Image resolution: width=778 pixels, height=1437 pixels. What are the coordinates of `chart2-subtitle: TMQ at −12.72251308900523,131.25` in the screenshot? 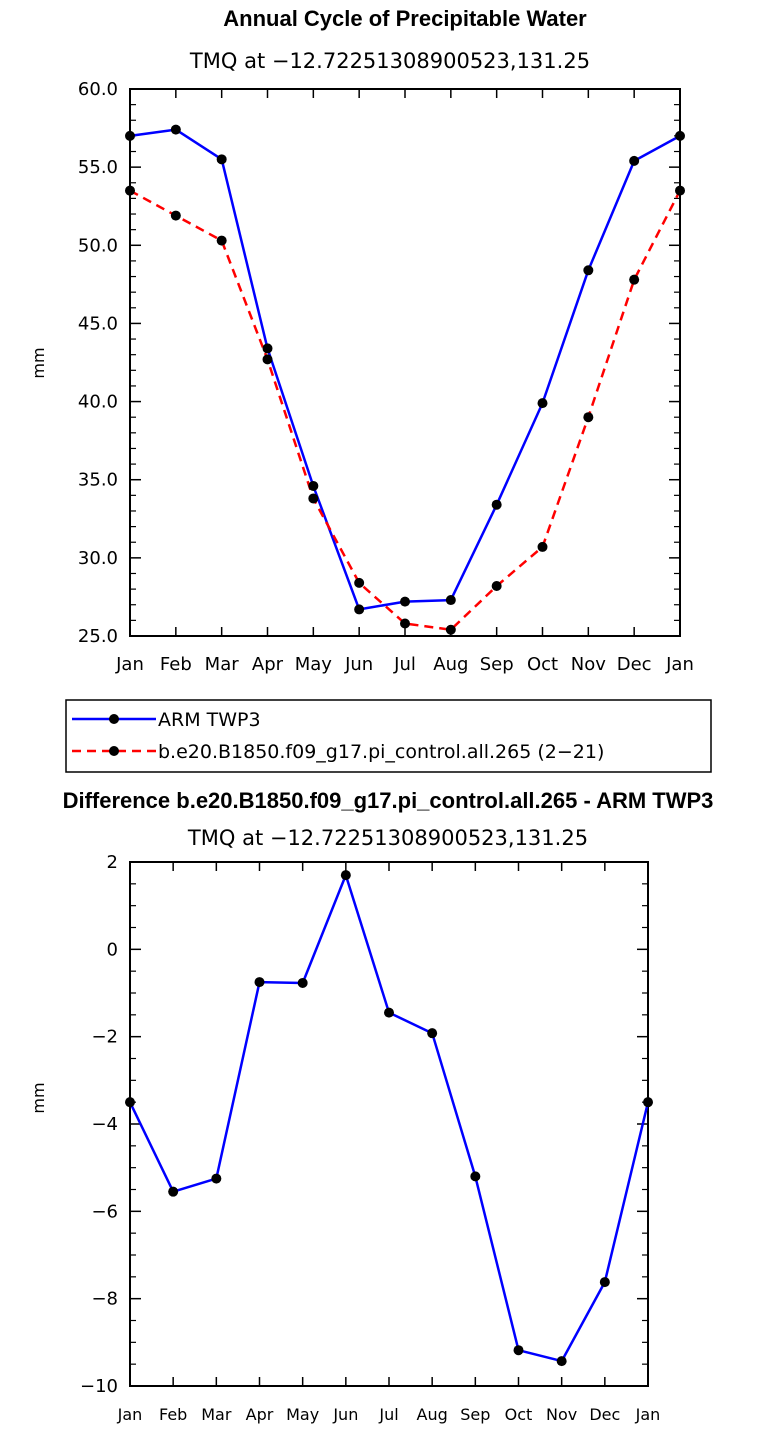 It's located at (387, 838).